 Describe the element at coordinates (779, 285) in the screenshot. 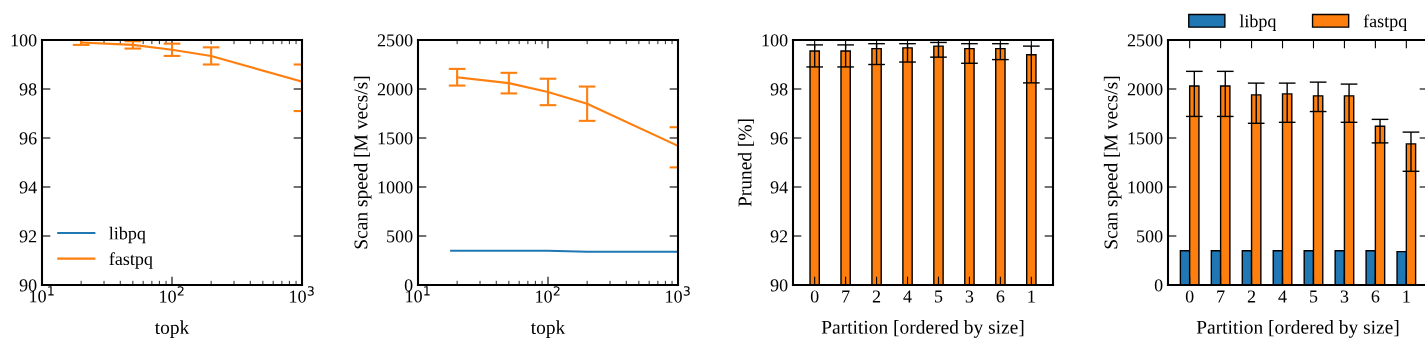

I see `y-tick-label: 90` at that location.